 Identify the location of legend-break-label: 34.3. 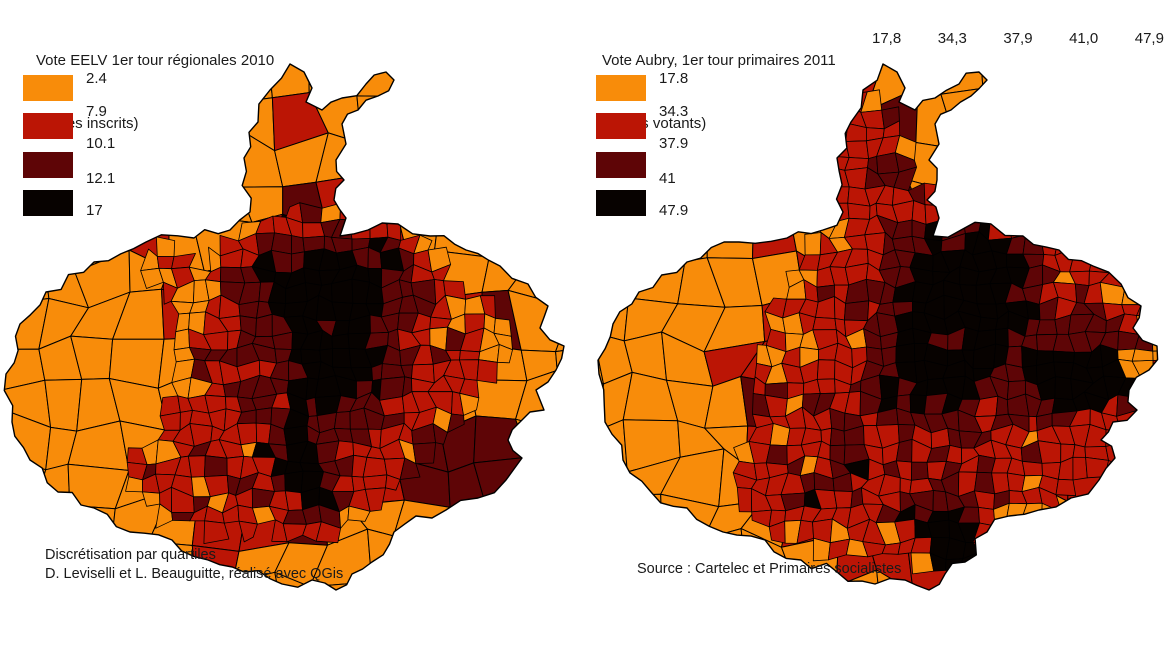
(674, 111).